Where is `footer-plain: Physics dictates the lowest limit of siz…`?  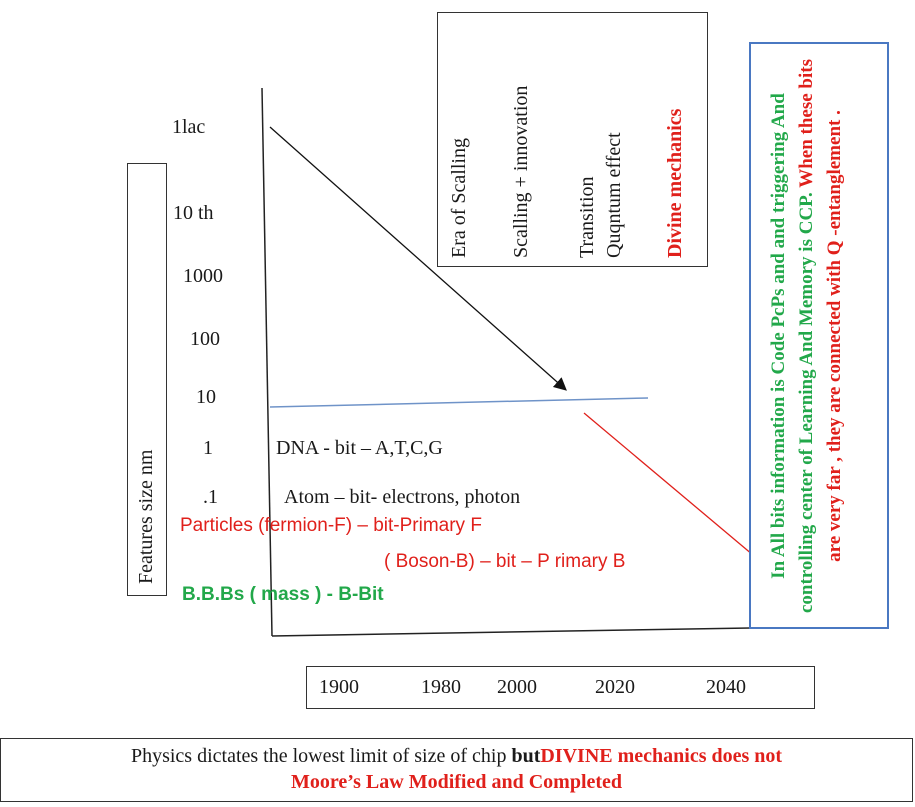
footer-plain: Physics dictates the lowest limit of siz… is located at coordinates (321, 756).